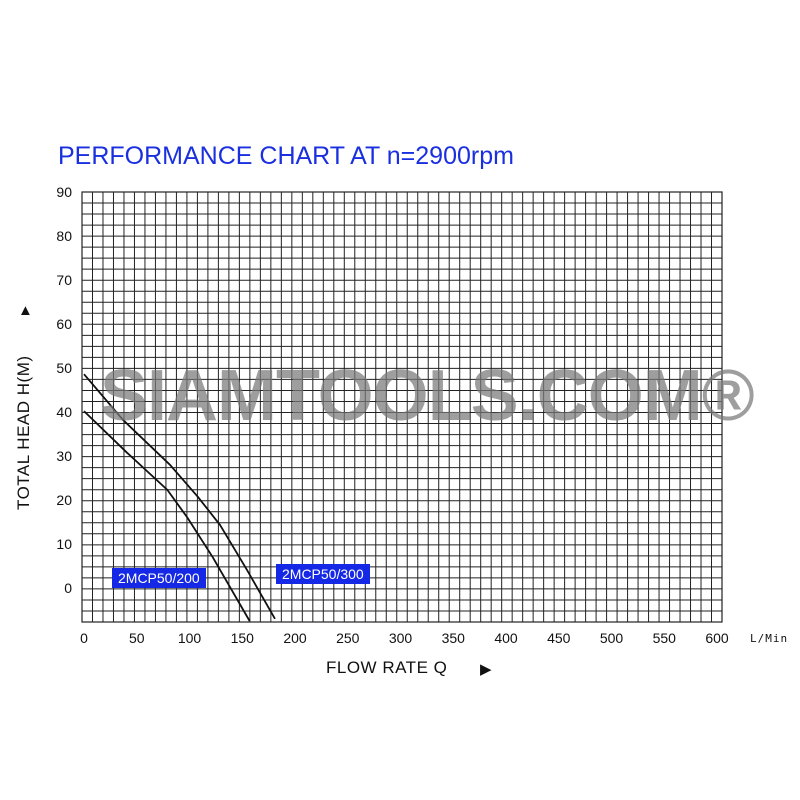  What do you see at coordinates (454, 638) in the screenshot?
I see `x-tick-label: 350` at bounding box center [454, 638].